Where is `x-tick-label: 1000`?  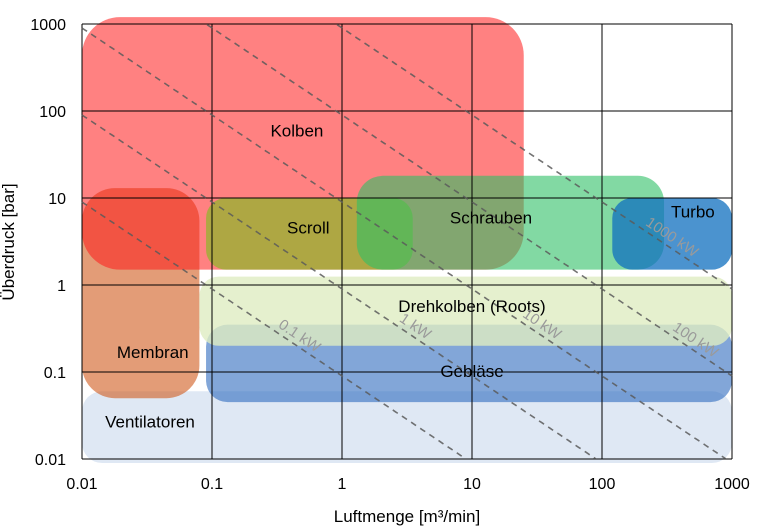
x-tick-label: 1000 is located at coordinates (732, 484).